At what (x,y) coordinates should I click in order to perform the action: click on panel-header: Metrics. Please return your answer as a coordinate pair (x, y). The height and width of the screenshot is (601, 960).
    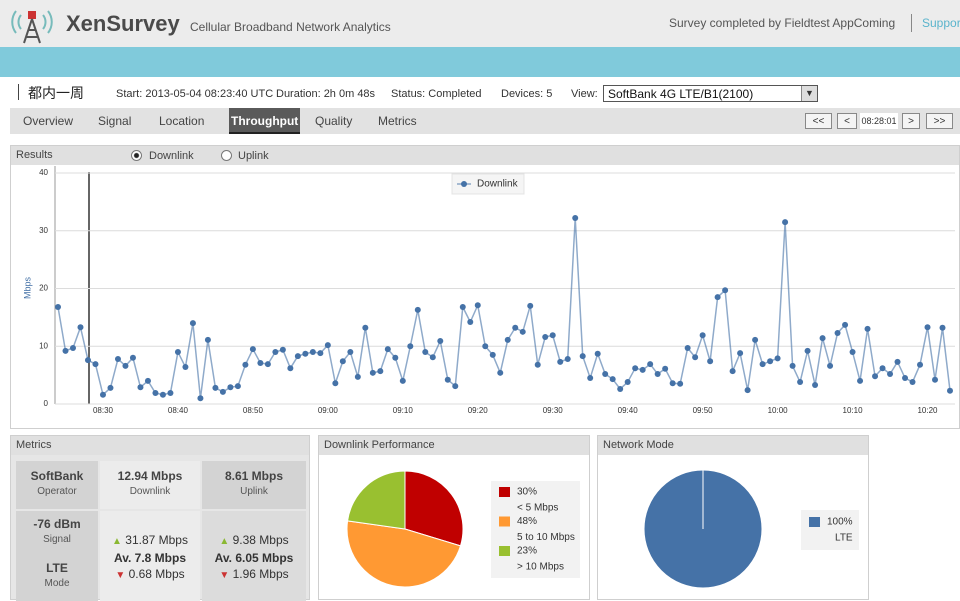
    Looking at the image, I should click on (160, 445).